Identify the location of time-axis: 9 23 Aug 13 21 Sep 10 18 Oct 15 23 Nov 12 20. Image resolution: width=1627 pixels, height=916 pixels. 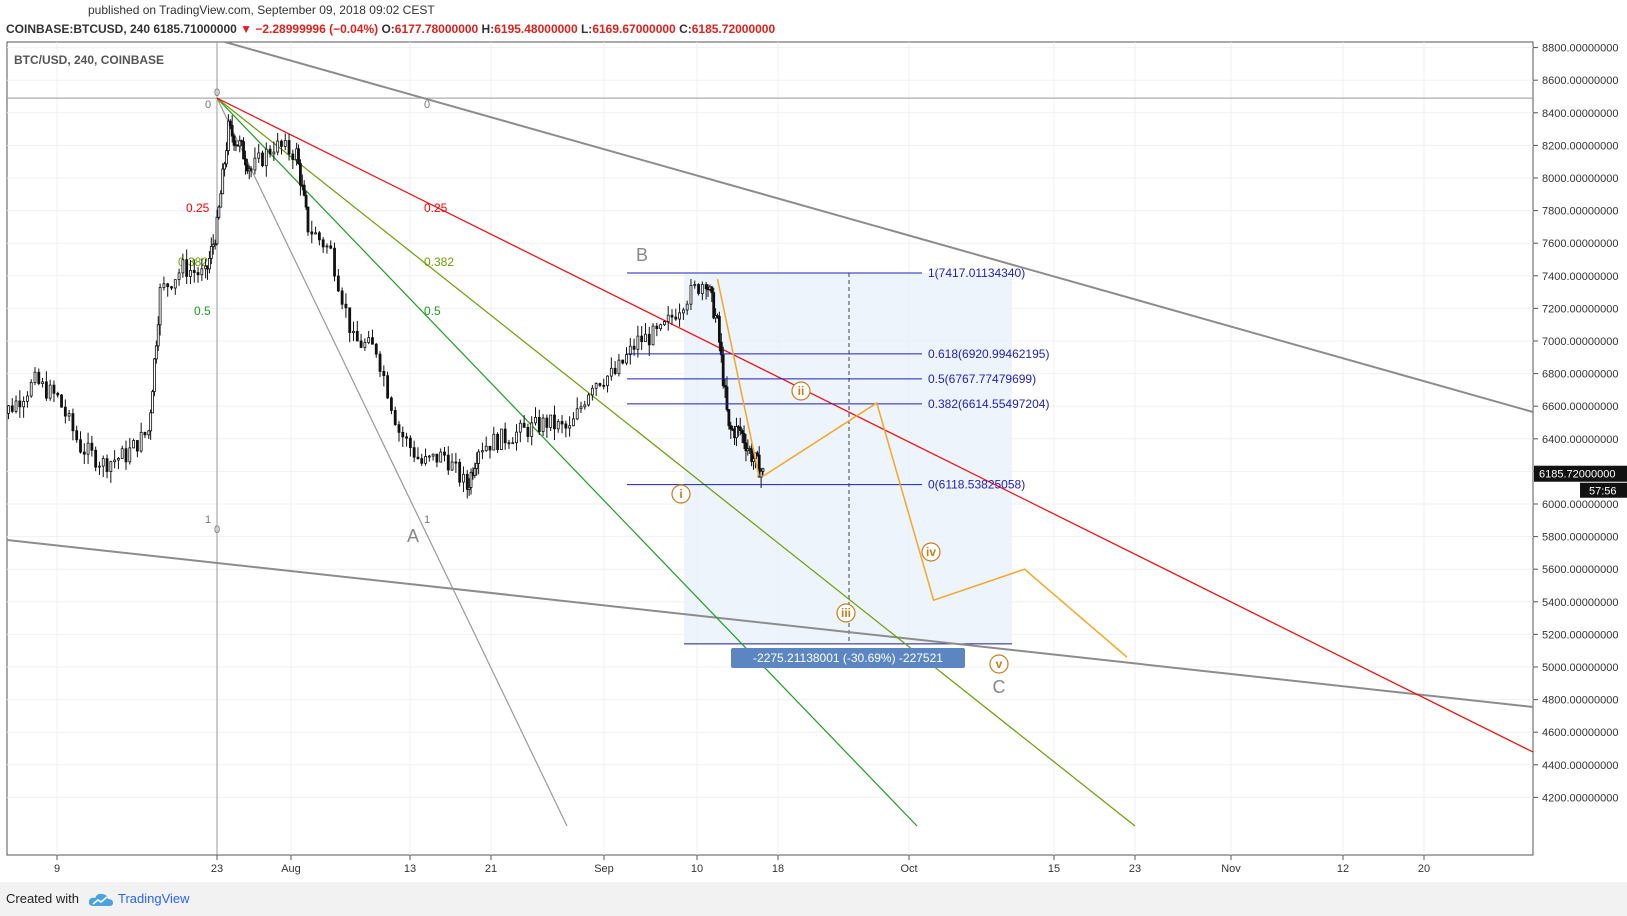
(742, 865).